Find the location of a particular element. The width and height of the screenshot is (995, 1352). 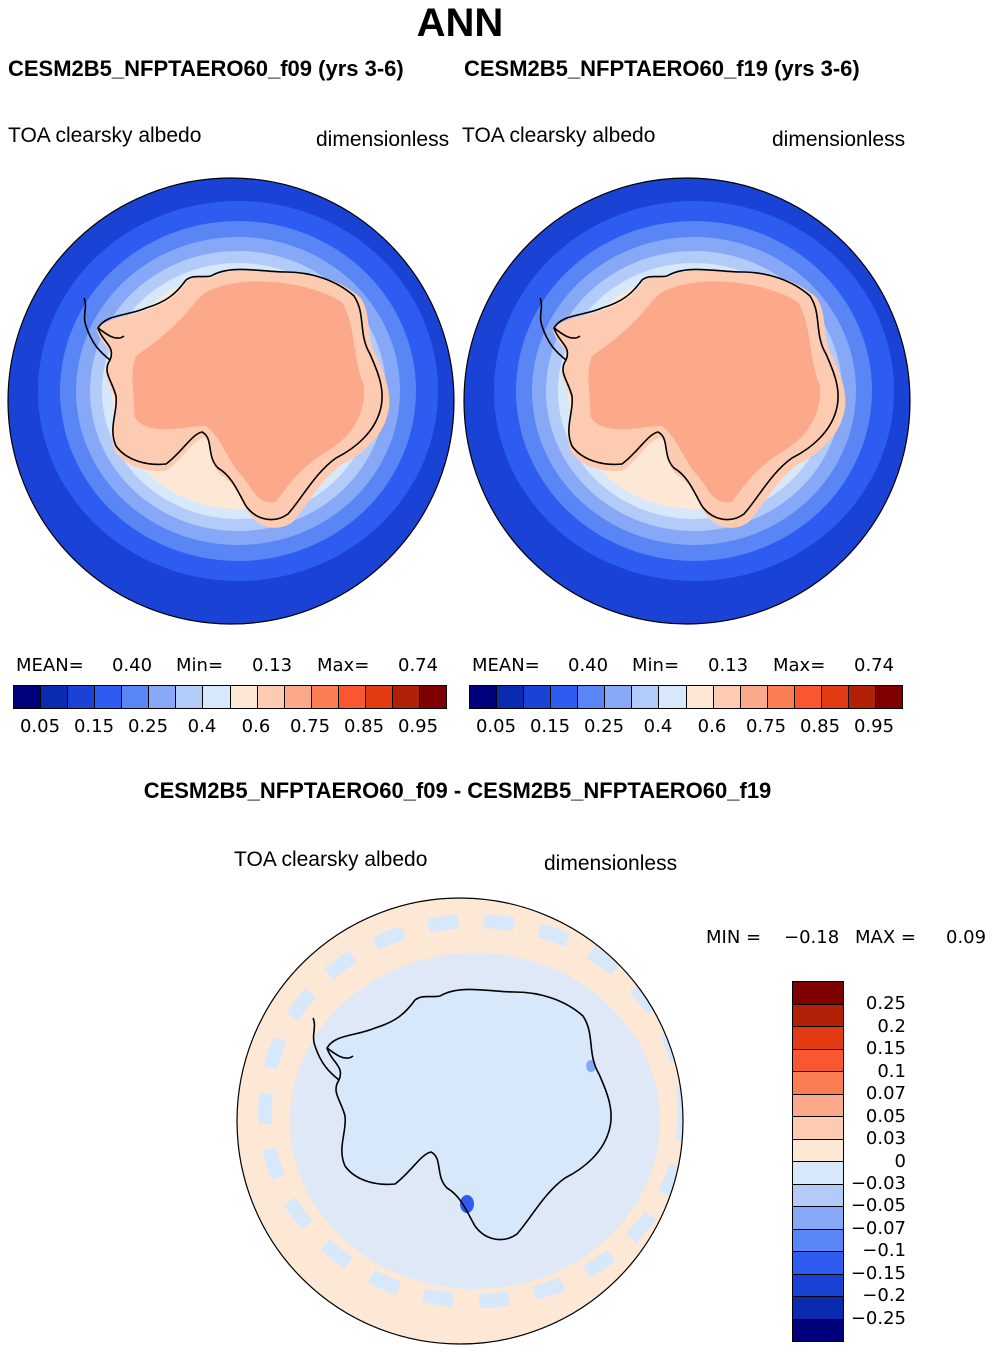

colorbar-tick-label: −0.1 is located at coordinates (884, 1251).